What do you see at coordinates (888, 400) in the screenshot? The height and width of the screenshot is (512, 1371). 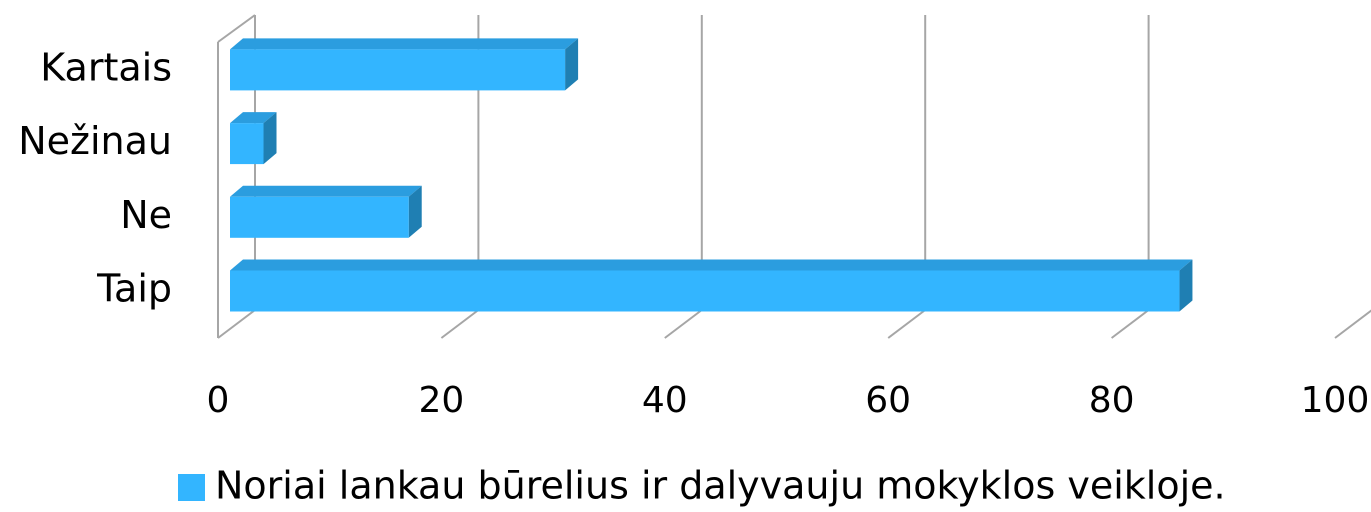 I see `x-tick-label: 60` at bounding box center [888, 400].